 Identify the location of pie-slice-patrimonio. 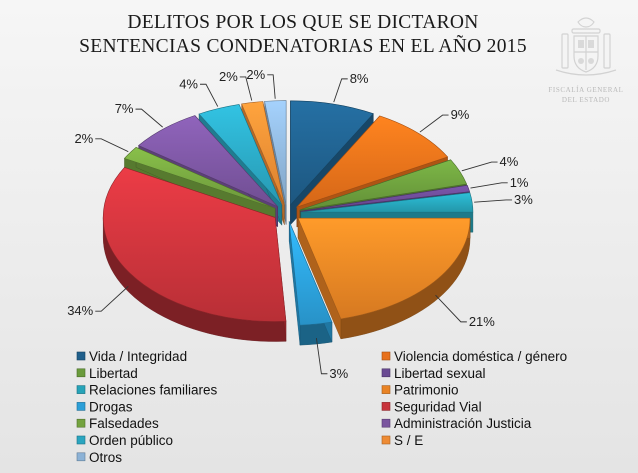
(384, 278).